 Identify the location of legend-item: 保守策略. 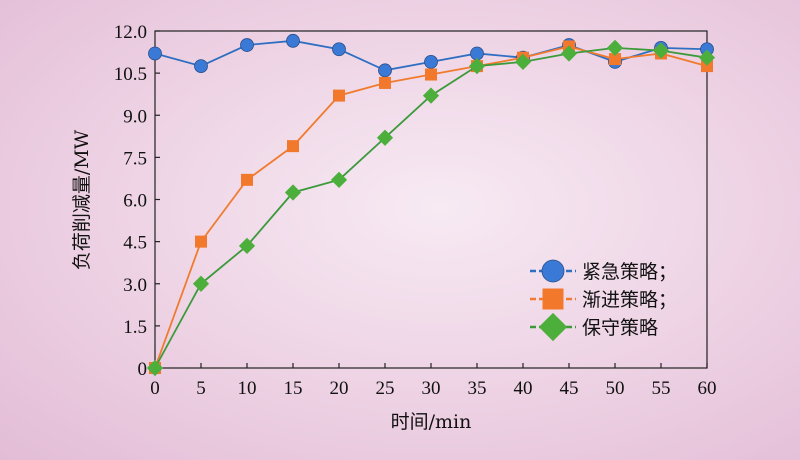
(594, 327).